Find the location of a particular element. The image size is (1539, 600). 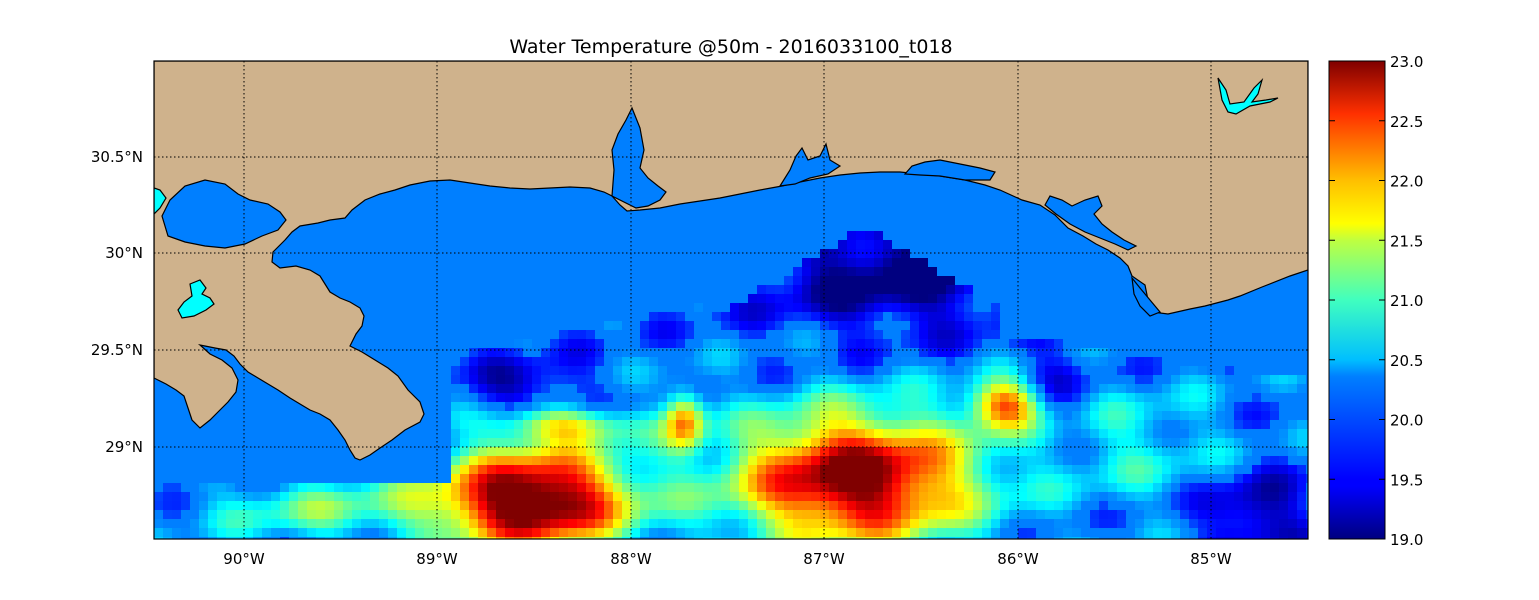

colorbar-ticks: 23.0 22.5 22.0 21.5 21.0 20.5 20.0 19.5 19.0 is located at coordinates (1376, 301).